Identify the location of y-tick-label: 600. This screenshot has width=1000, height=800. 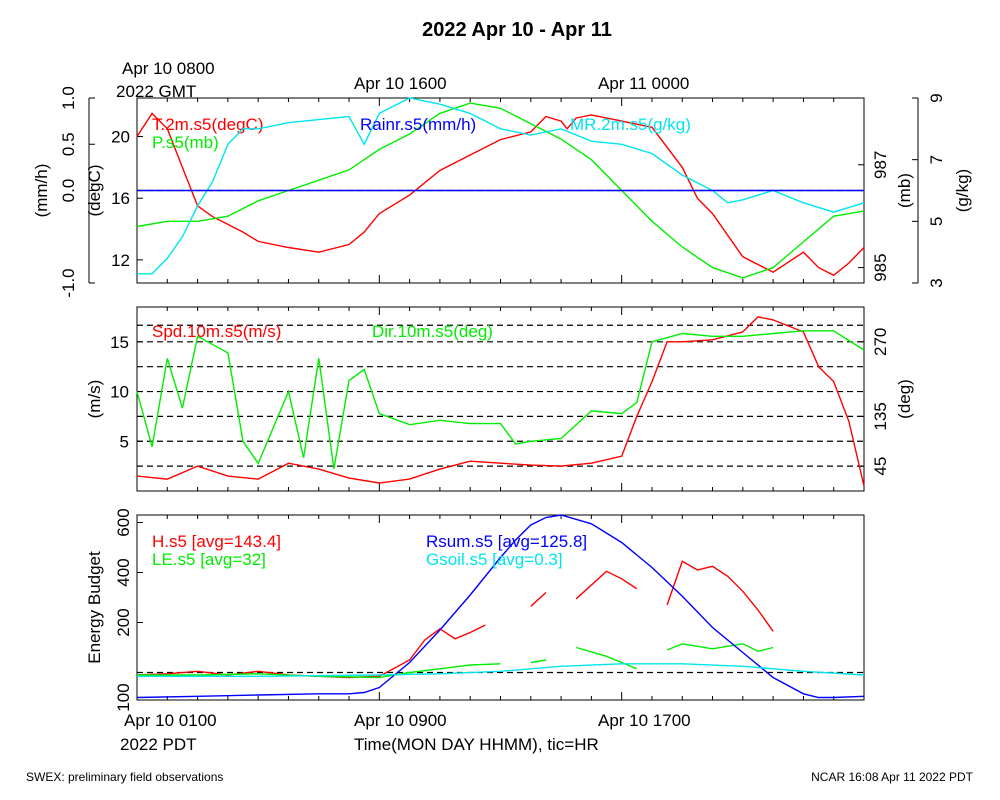
(123, 522).